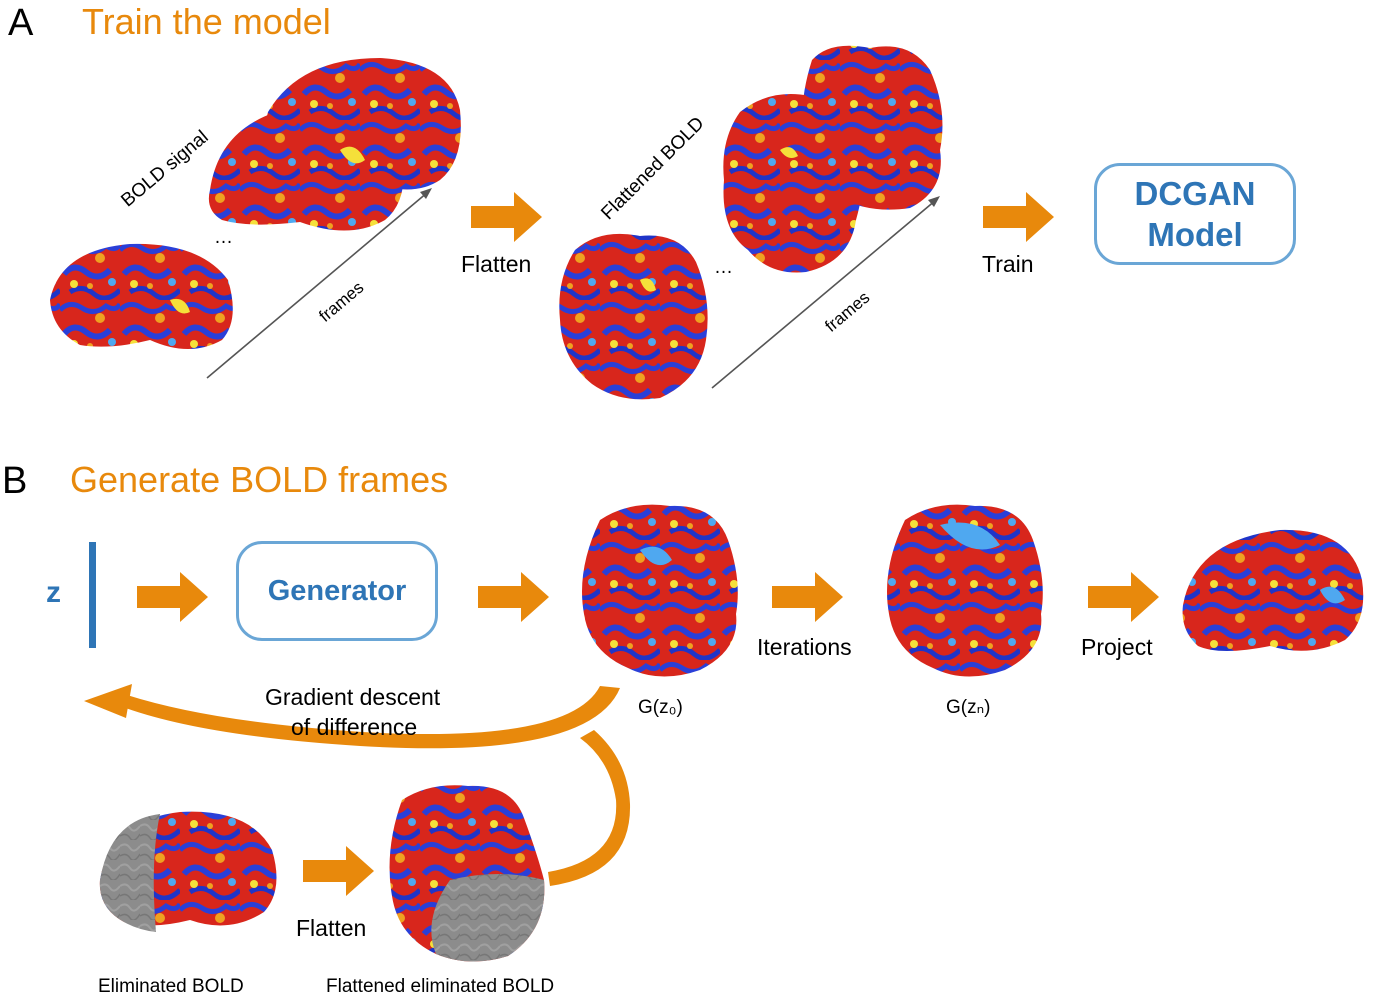 This screenshot has width=1396, height=1001. Describe the element at coordinates (1018, 217) in the screenshot. I see `train-arrow` at that location.